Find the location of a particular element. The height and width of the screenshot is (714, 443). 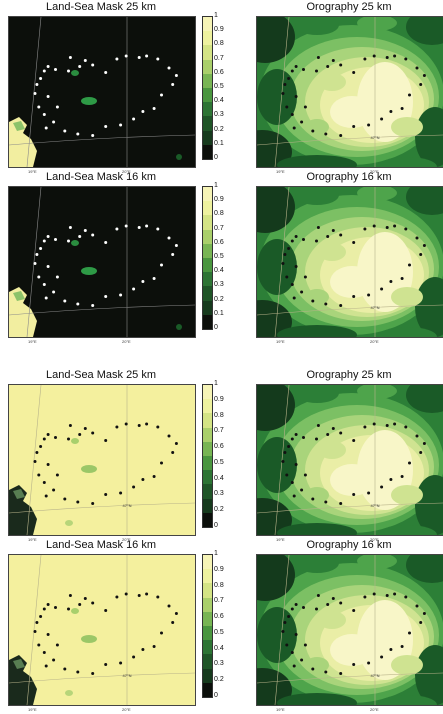

longitude-tick-label: 19°E is located at coordinates (32, 709).